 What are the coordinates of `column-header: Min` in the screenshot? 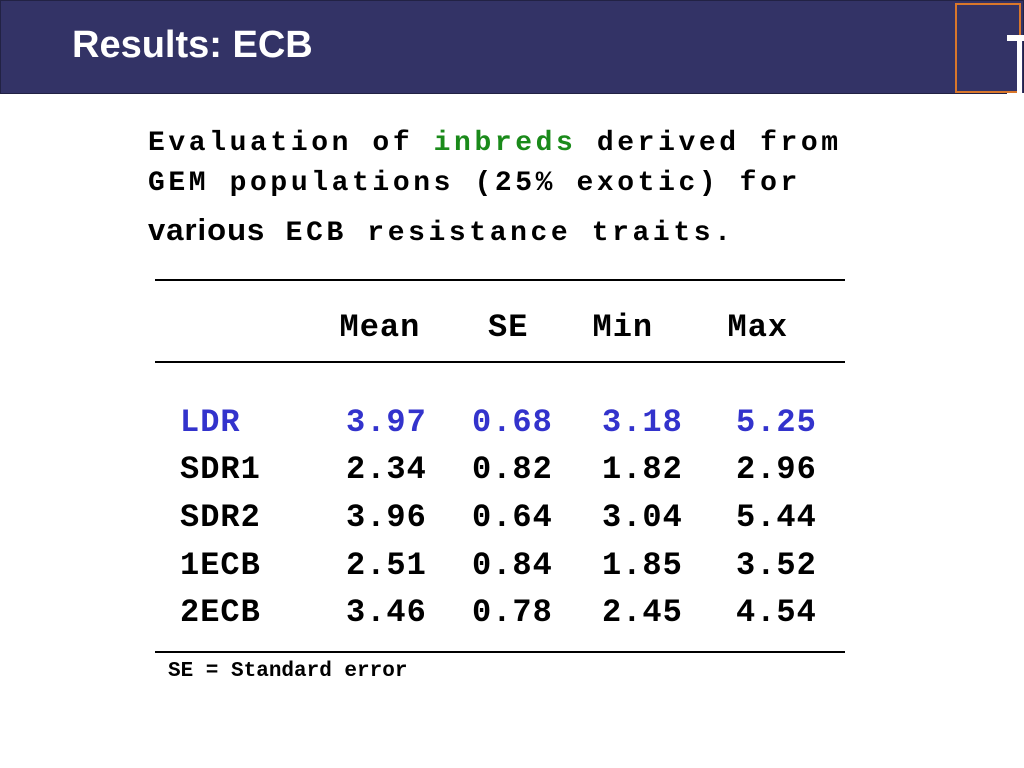 It's located at (623, 327).